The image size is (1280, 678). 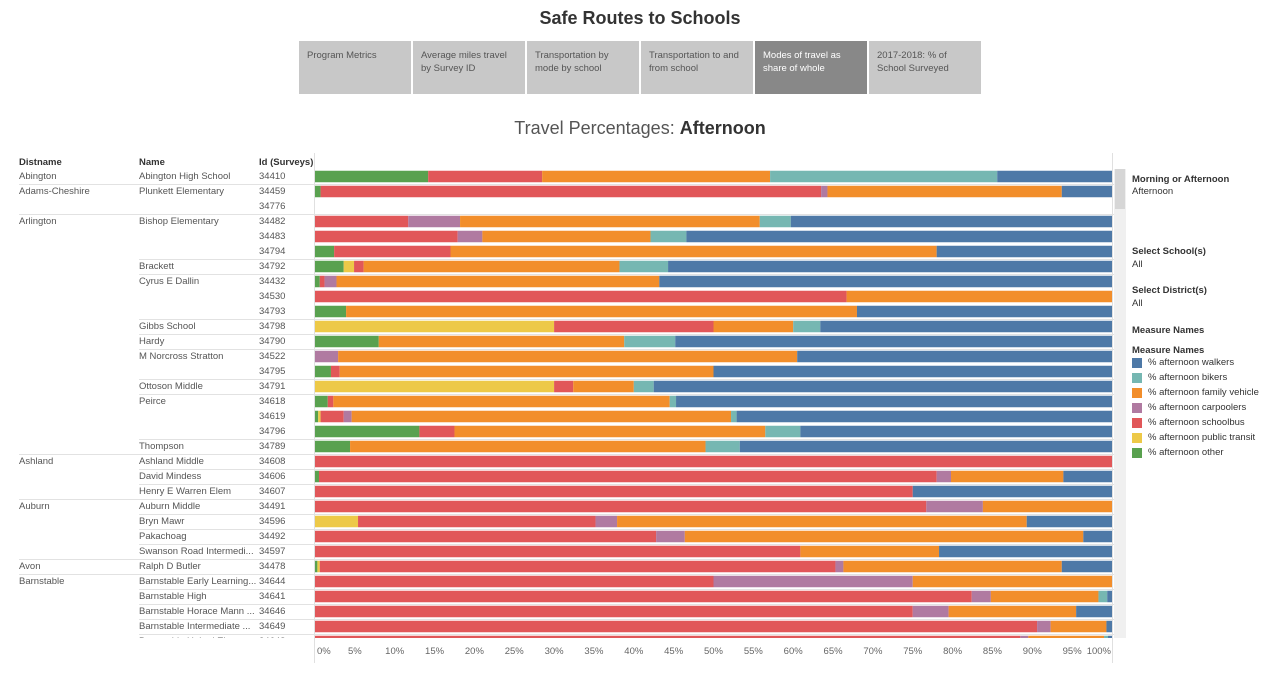 I want to click on legend-item: % afternoon family vehicle, so click(x=1195, y=392).